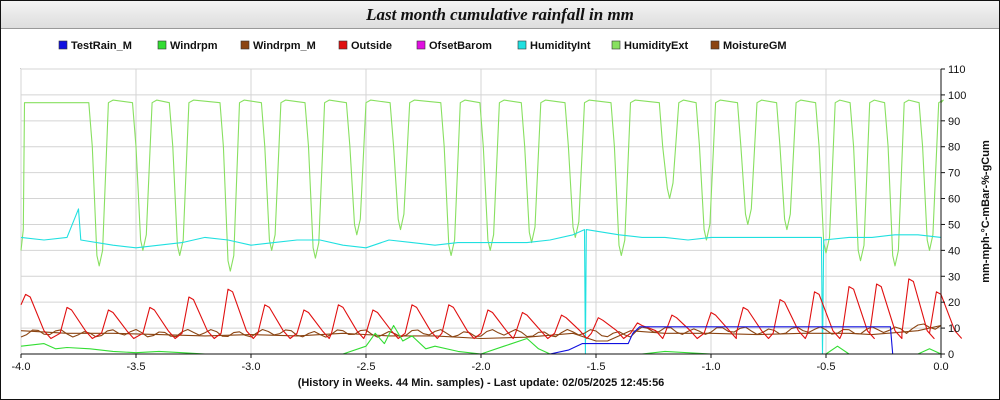  I want to click on legend-swatch-windrpm, so click(162, 45).